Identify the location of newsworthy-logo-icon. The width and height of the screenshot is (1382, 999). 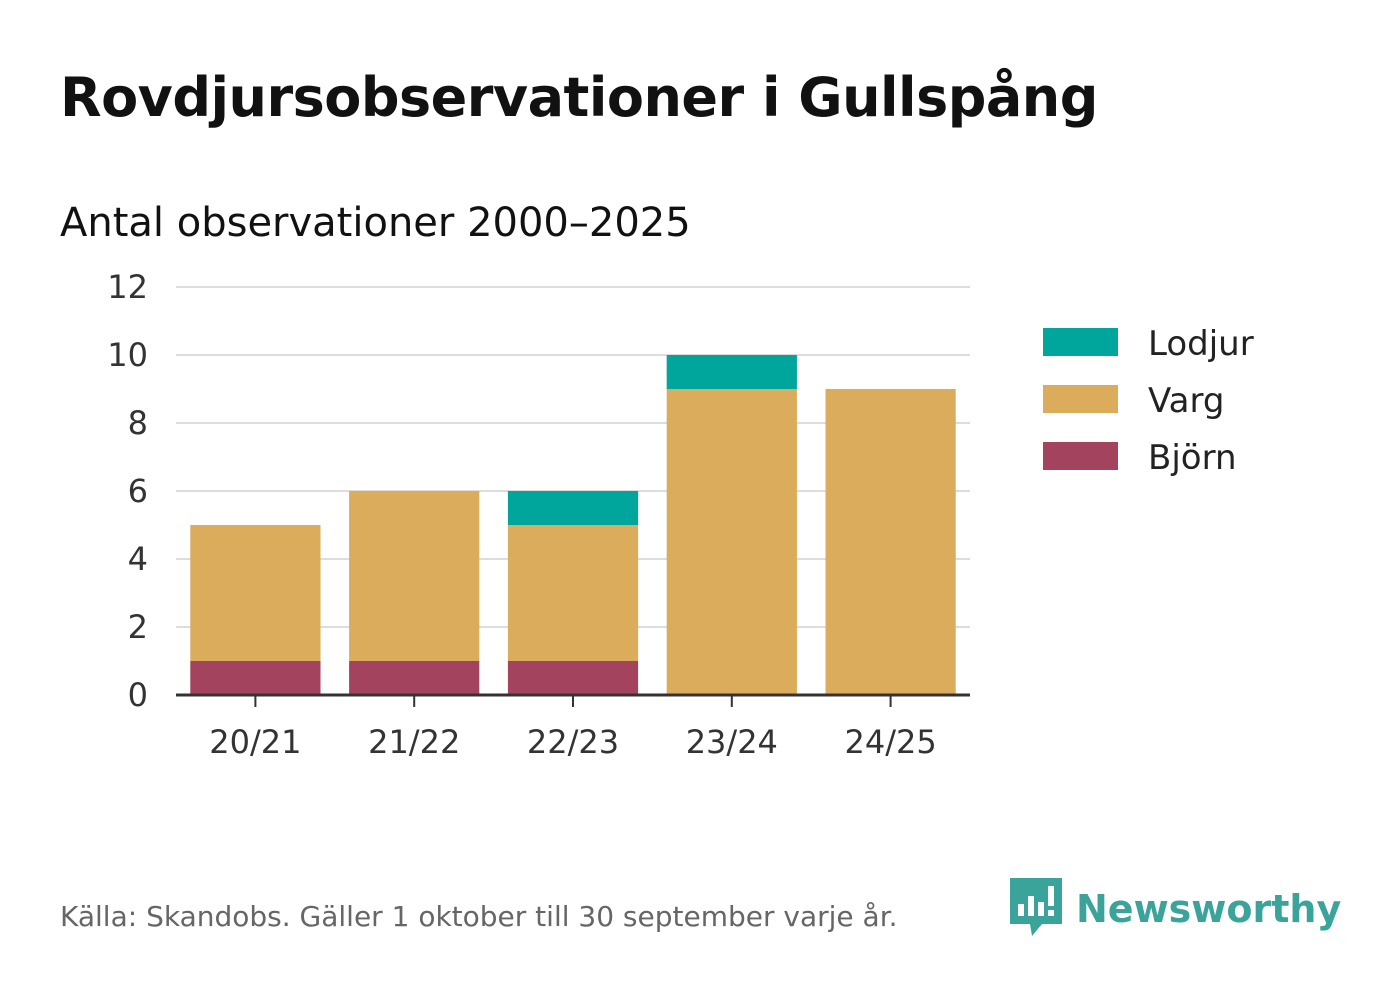
(1036, 907).